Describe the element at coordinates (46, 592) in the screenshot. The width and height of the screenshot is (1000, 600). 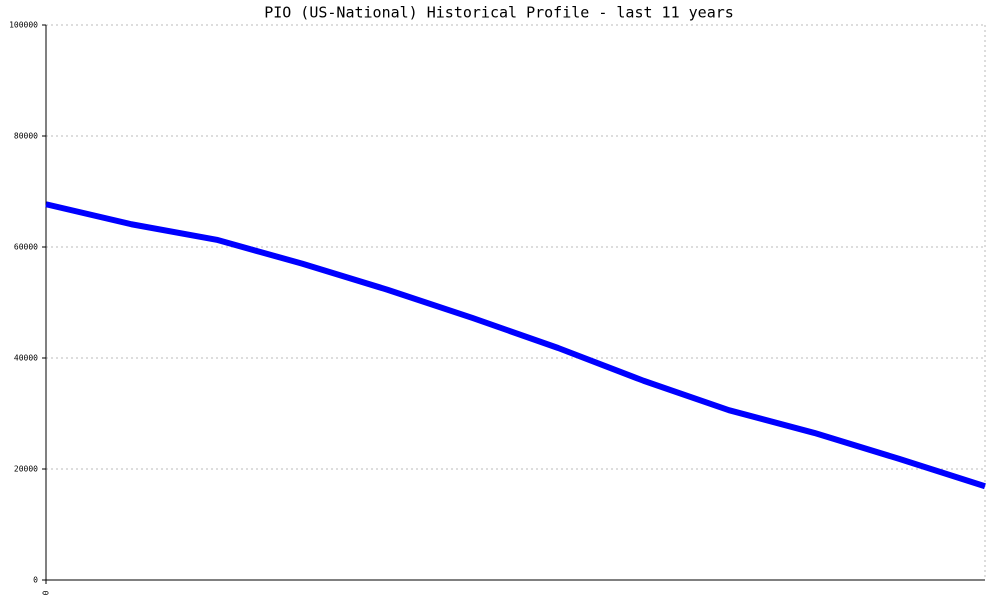
I see `x-tick-label: 0` at that location.